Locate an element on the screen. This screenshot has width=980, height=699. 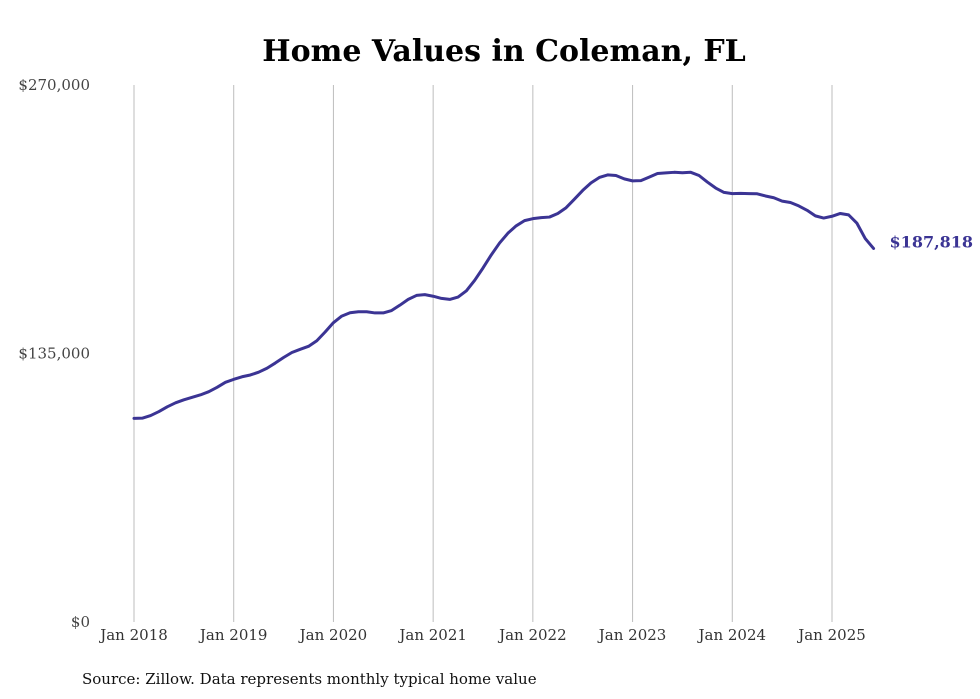
x-tick-label: Jan 2018 is located at coordinates (133, 635).